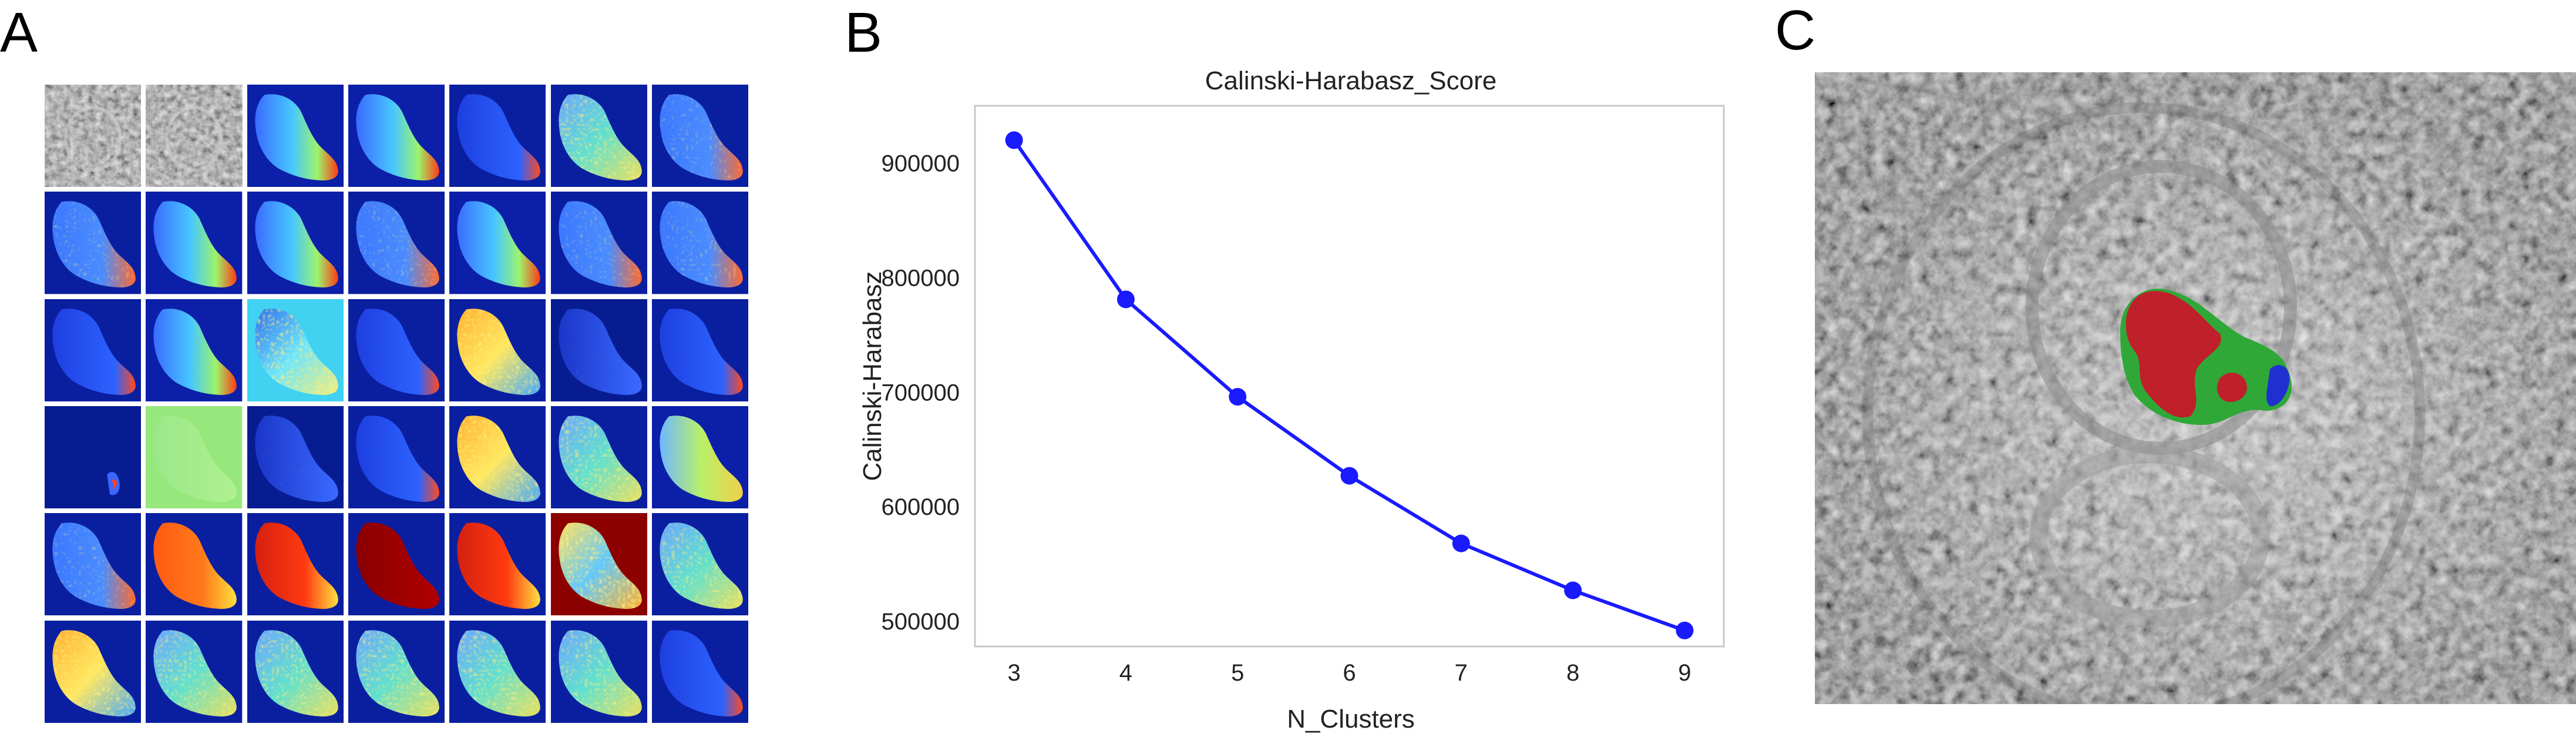 This screenshot has height=737, width=2576. Describe the element at coordinates (19, 32) in the screenshot. I see `panel-a-letter: A` at that location.